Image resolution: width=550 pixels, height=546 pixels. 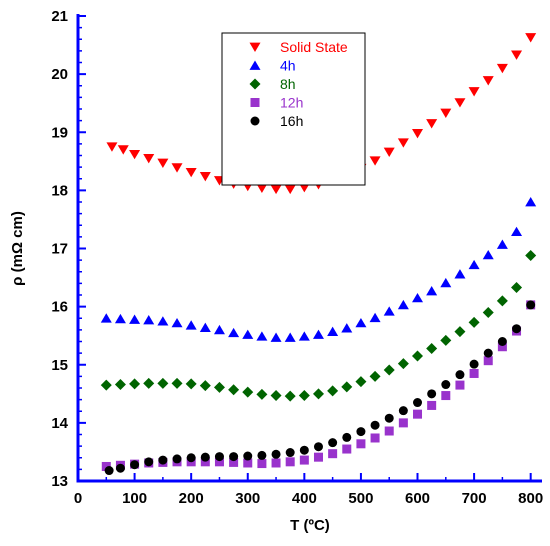 I want to click on legend-box, so click(x=293, y=109).